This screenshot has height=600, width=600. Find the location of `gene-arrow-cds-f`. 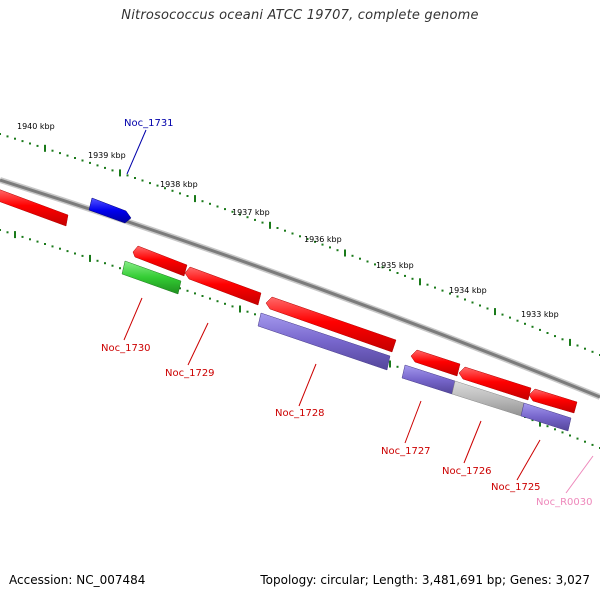

gene-arrow-cds-f is located at coordinates (553, 401).